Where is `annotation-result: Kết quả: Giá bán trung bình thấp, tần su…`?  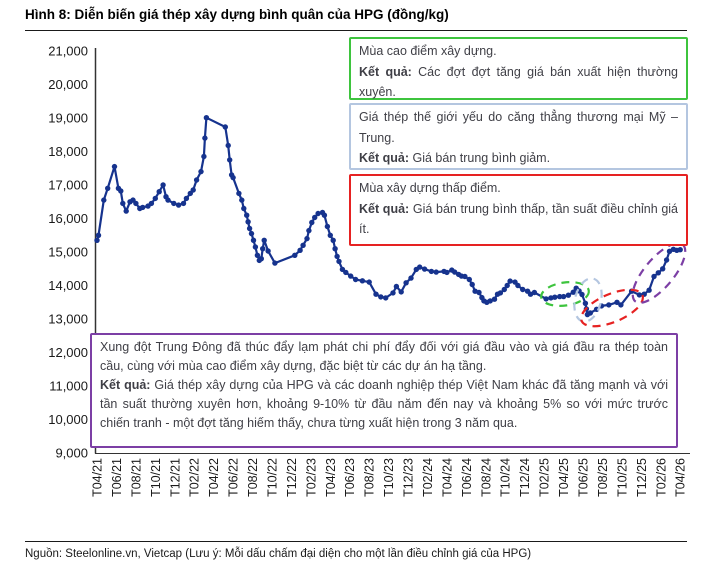
annotation-result: Kết quả: Giá bán trung bình thấp, tần su… is located at coordinates (518, 219).